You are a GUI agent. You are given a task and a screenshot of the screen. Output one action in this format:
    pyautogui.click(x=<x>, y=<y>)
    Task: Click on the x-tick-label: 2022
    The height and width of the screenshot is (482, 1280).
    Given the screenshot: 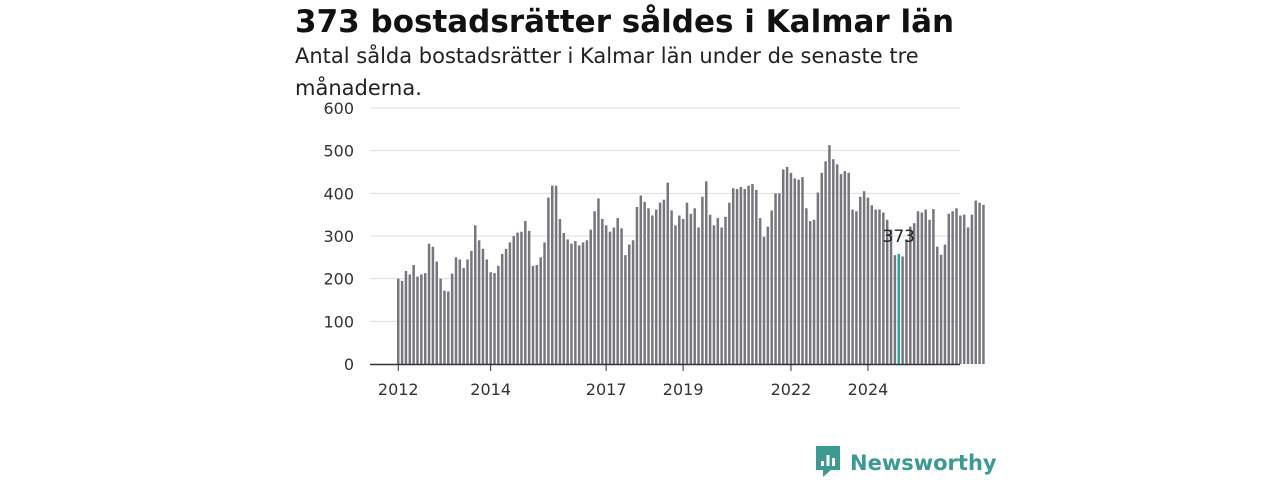 What is the action you would take?
    pyautogui.click(x=791, y=389)
    